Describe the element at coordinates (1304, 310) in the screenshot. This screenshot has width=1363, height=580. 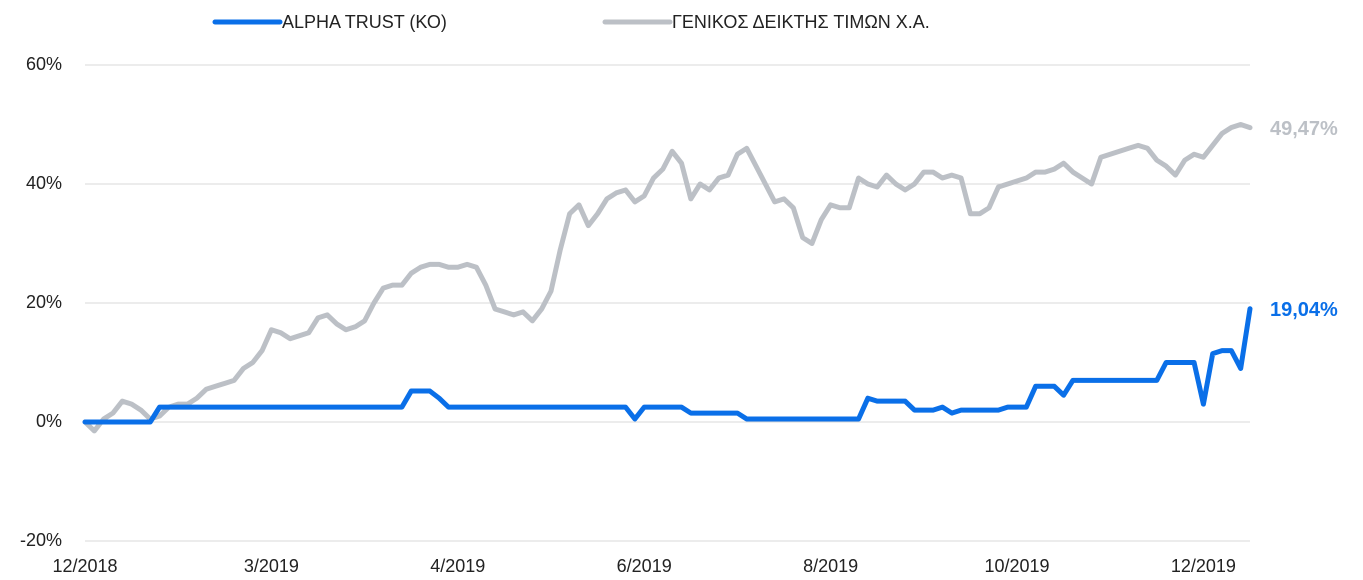
I see `end-value-label: 19,04%` at that location.